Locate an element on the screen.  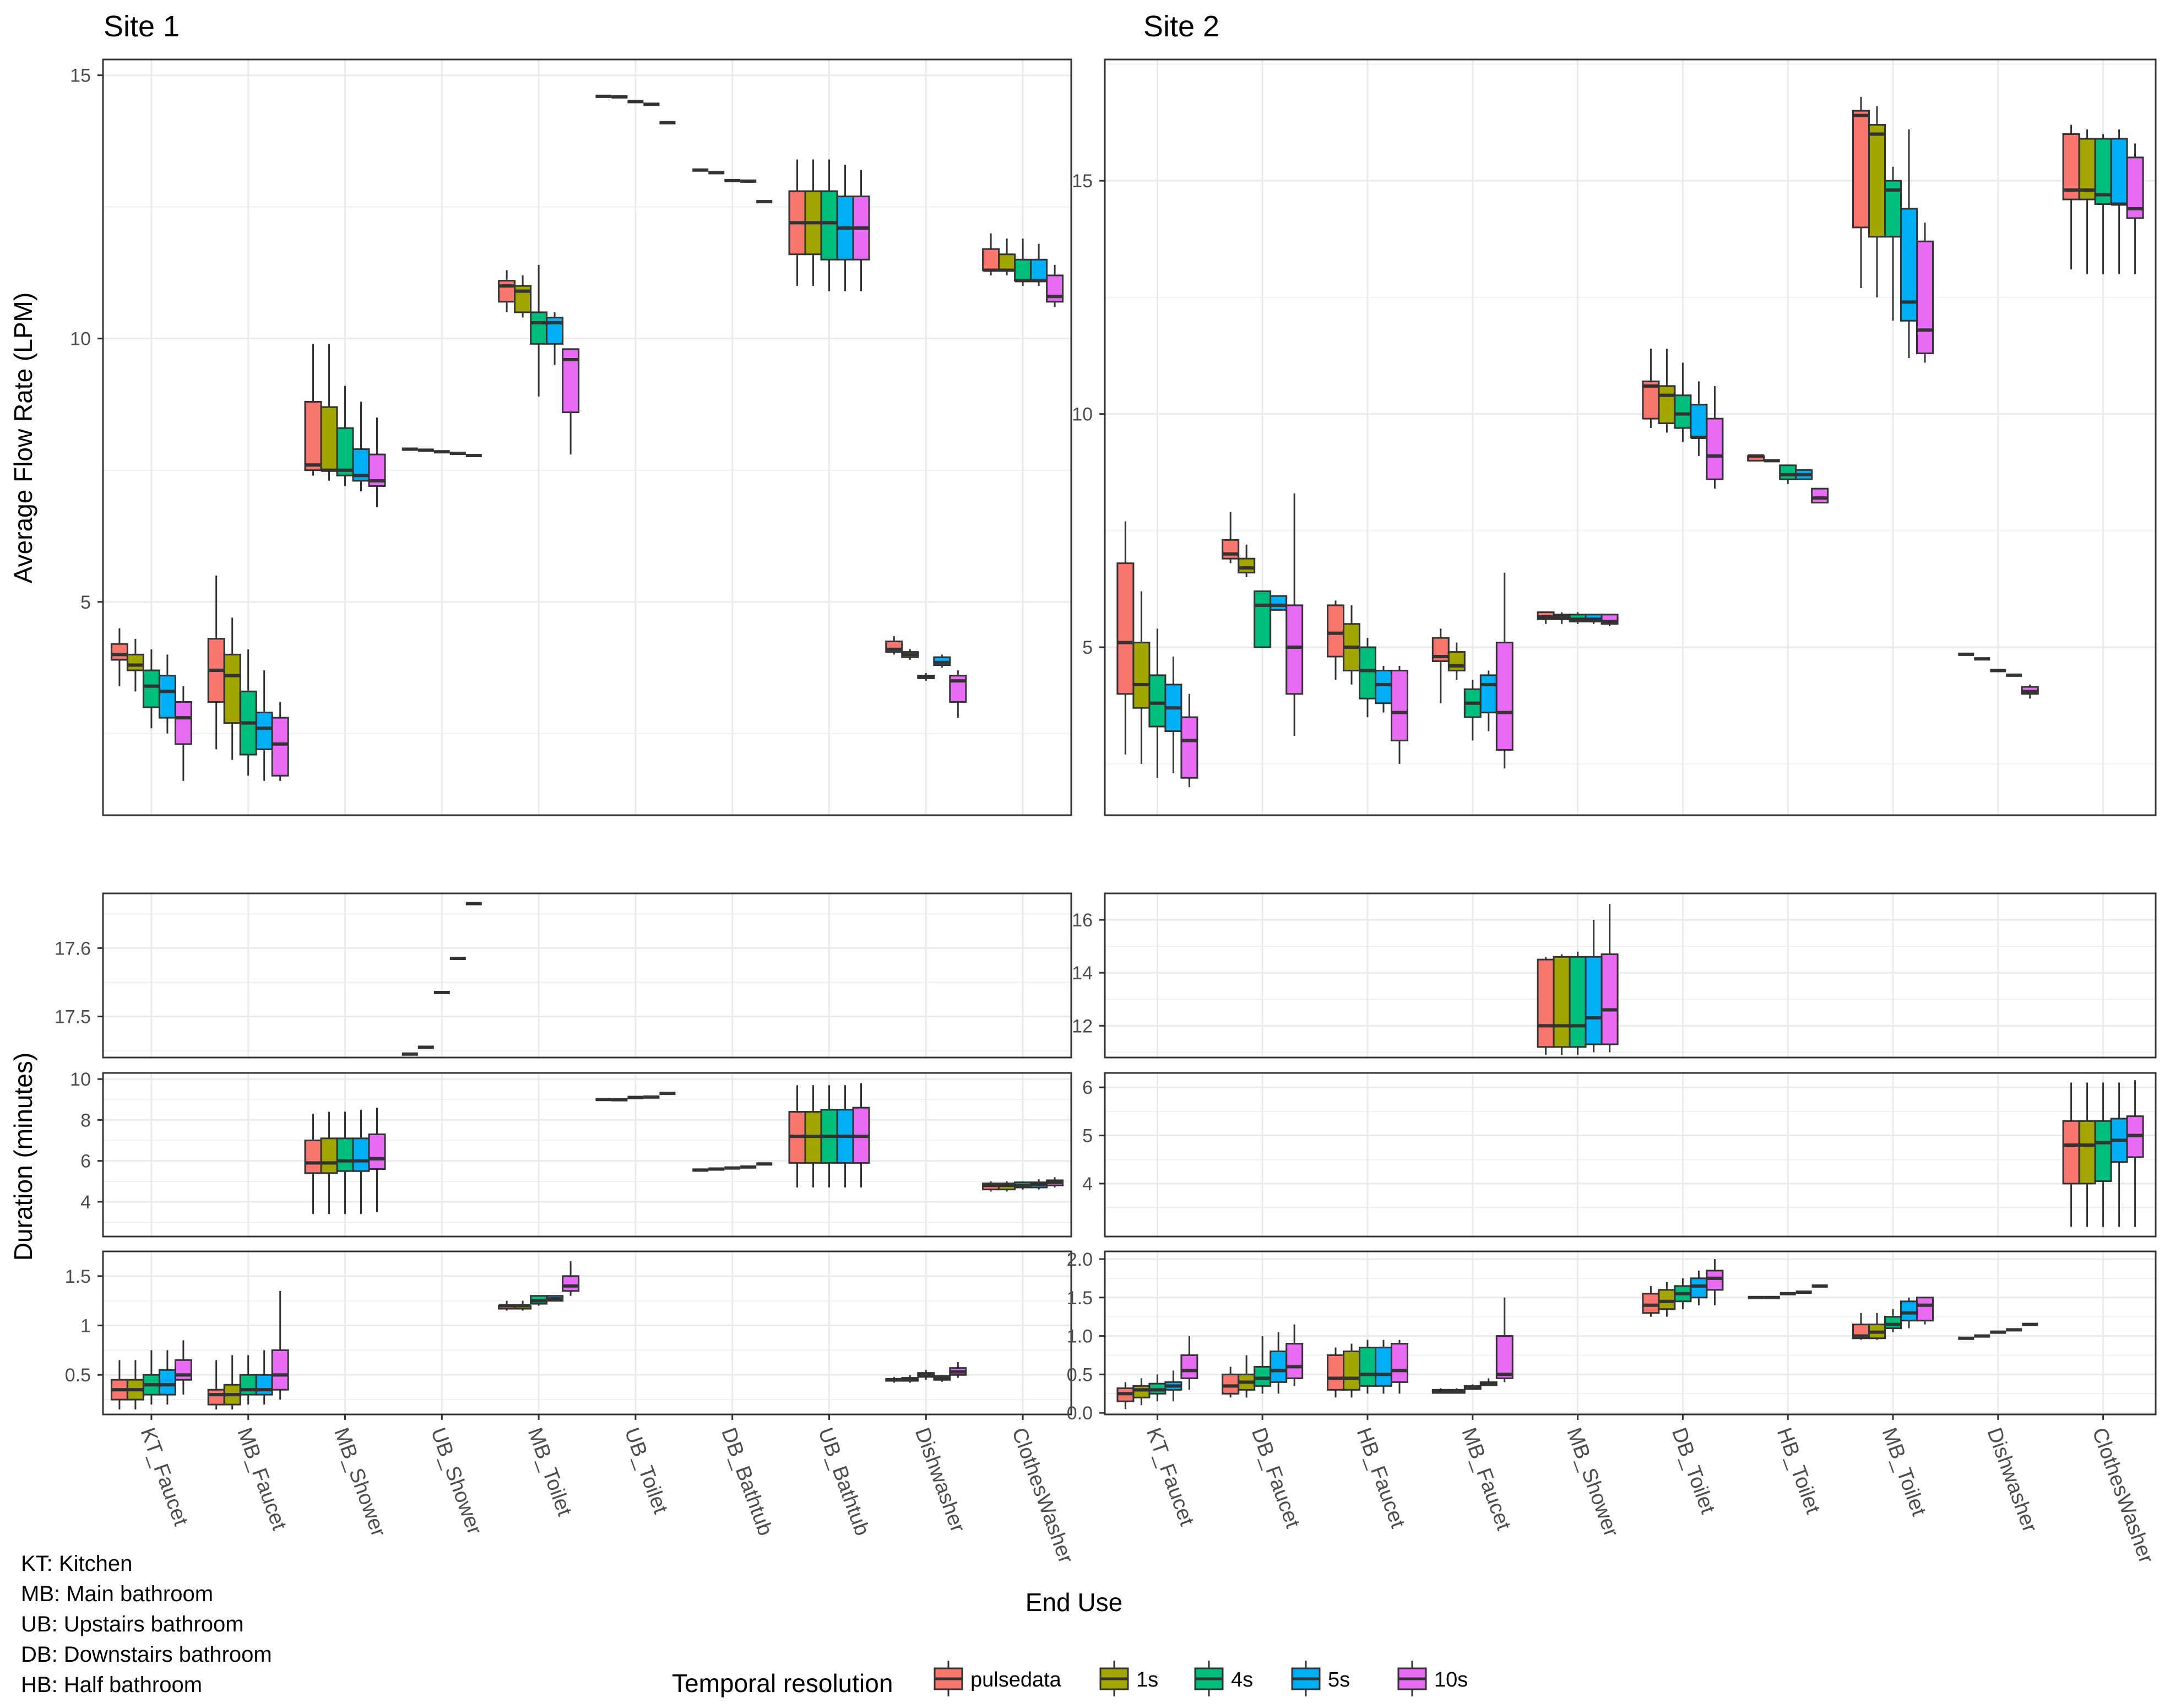
box-group-ub-shower is located at coordinates (442, 979).